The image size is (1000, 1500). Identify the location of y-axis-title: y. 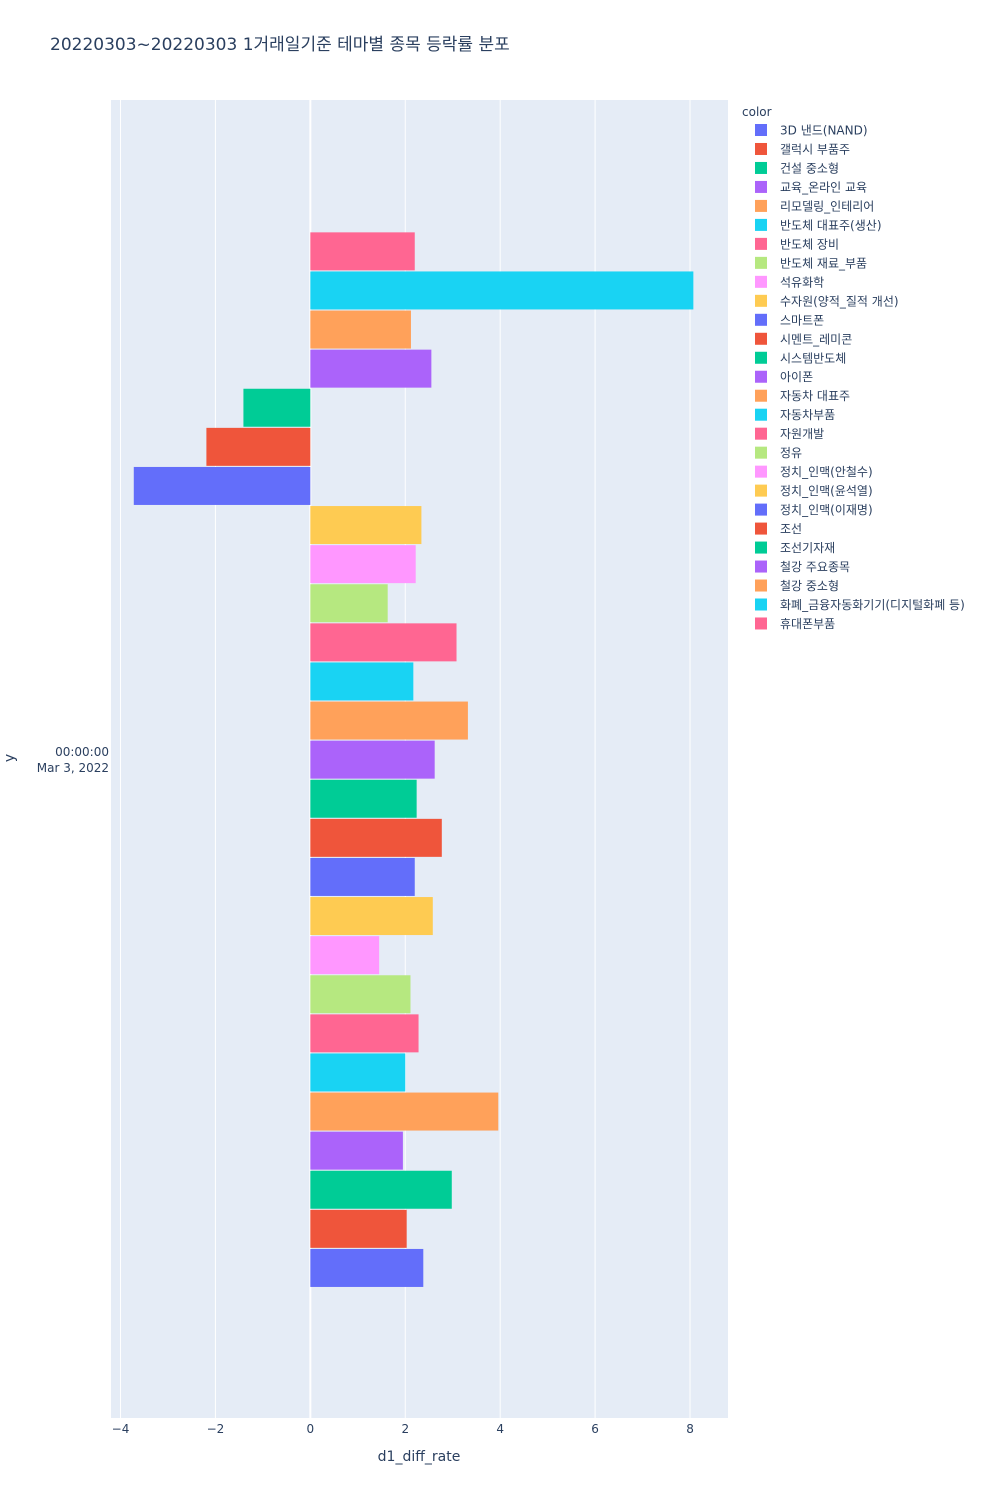
(10, 758).